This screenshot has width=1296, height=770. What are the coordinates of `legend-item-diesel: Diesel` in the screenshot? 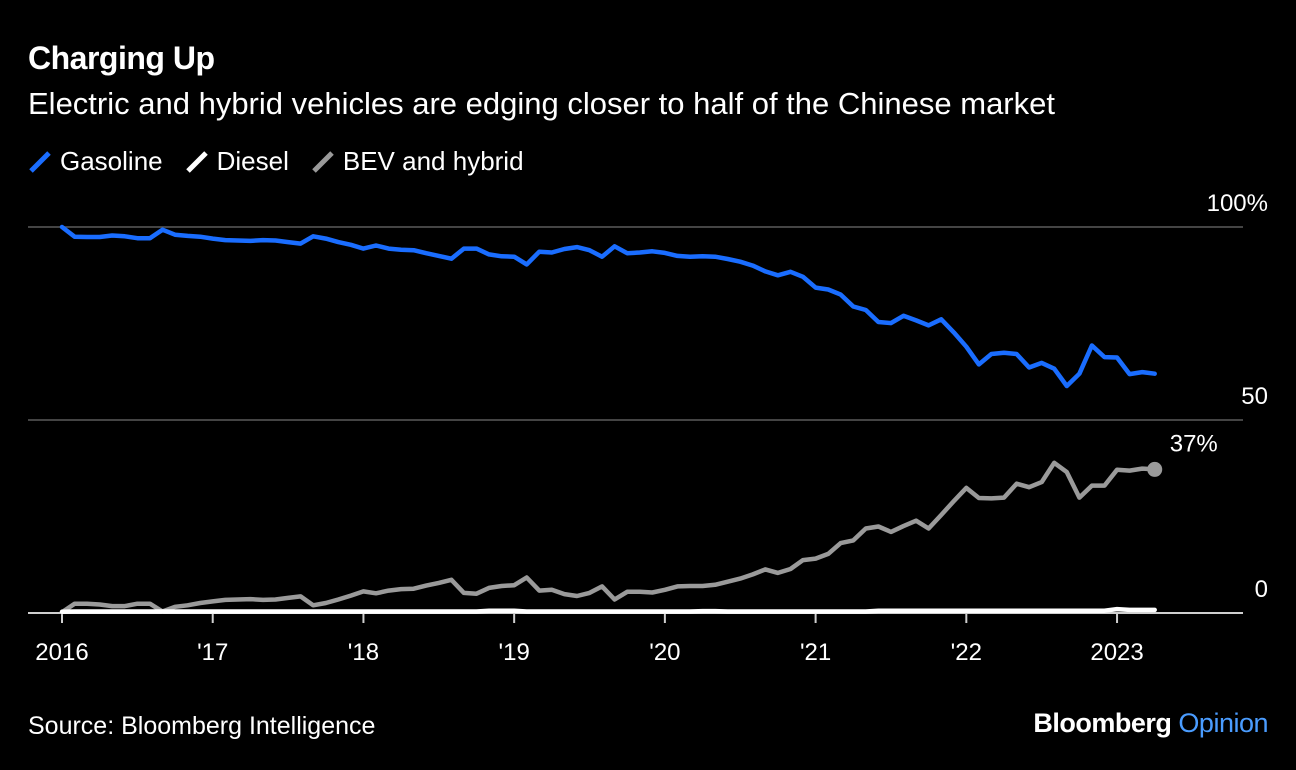 It's located at (237, 161).